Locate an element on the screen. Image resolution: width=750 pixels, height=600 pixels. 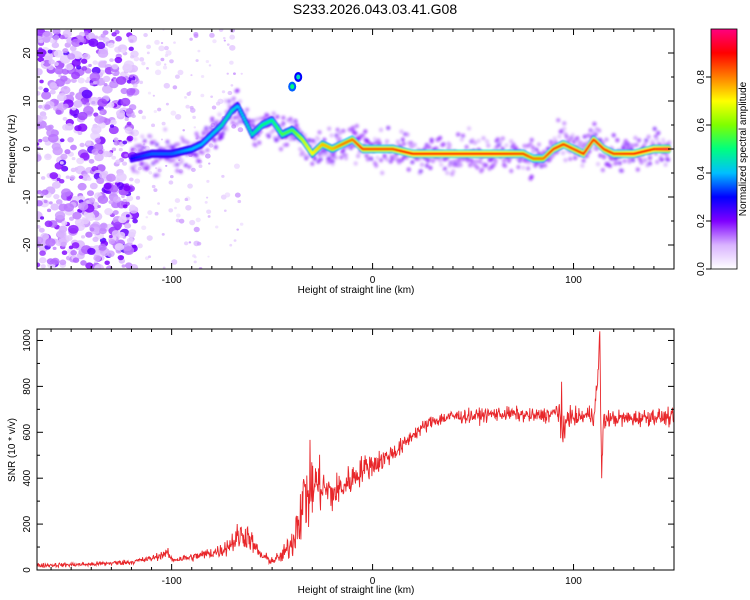
snr-x-tick-label: -100 is located at coordinates (172, 581).